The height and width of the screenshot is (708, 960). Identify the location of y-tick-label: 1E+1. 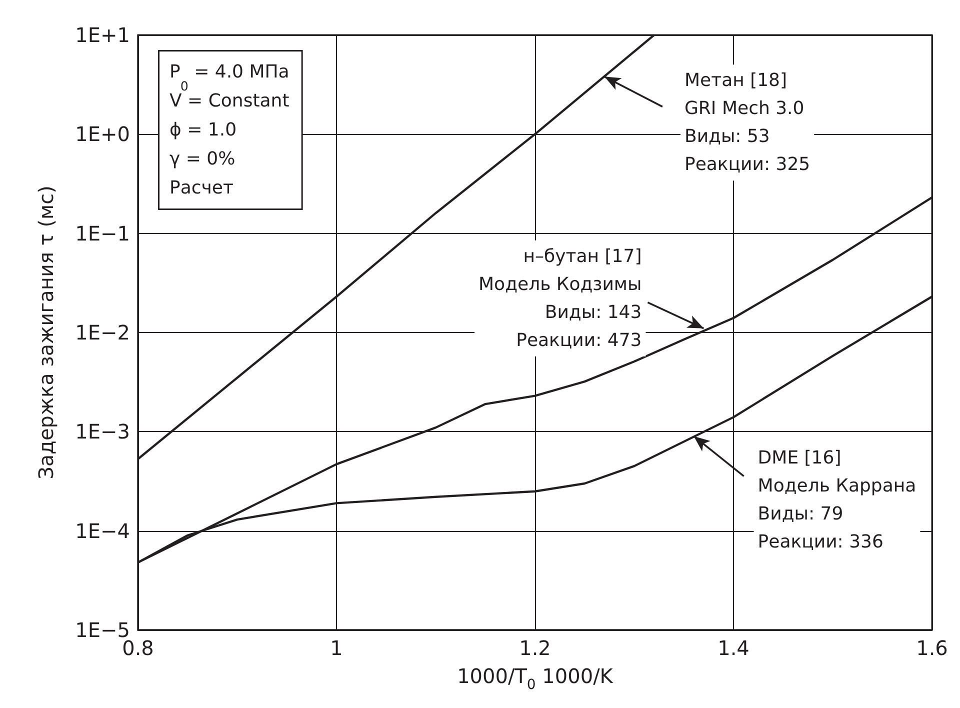
(102, 35).